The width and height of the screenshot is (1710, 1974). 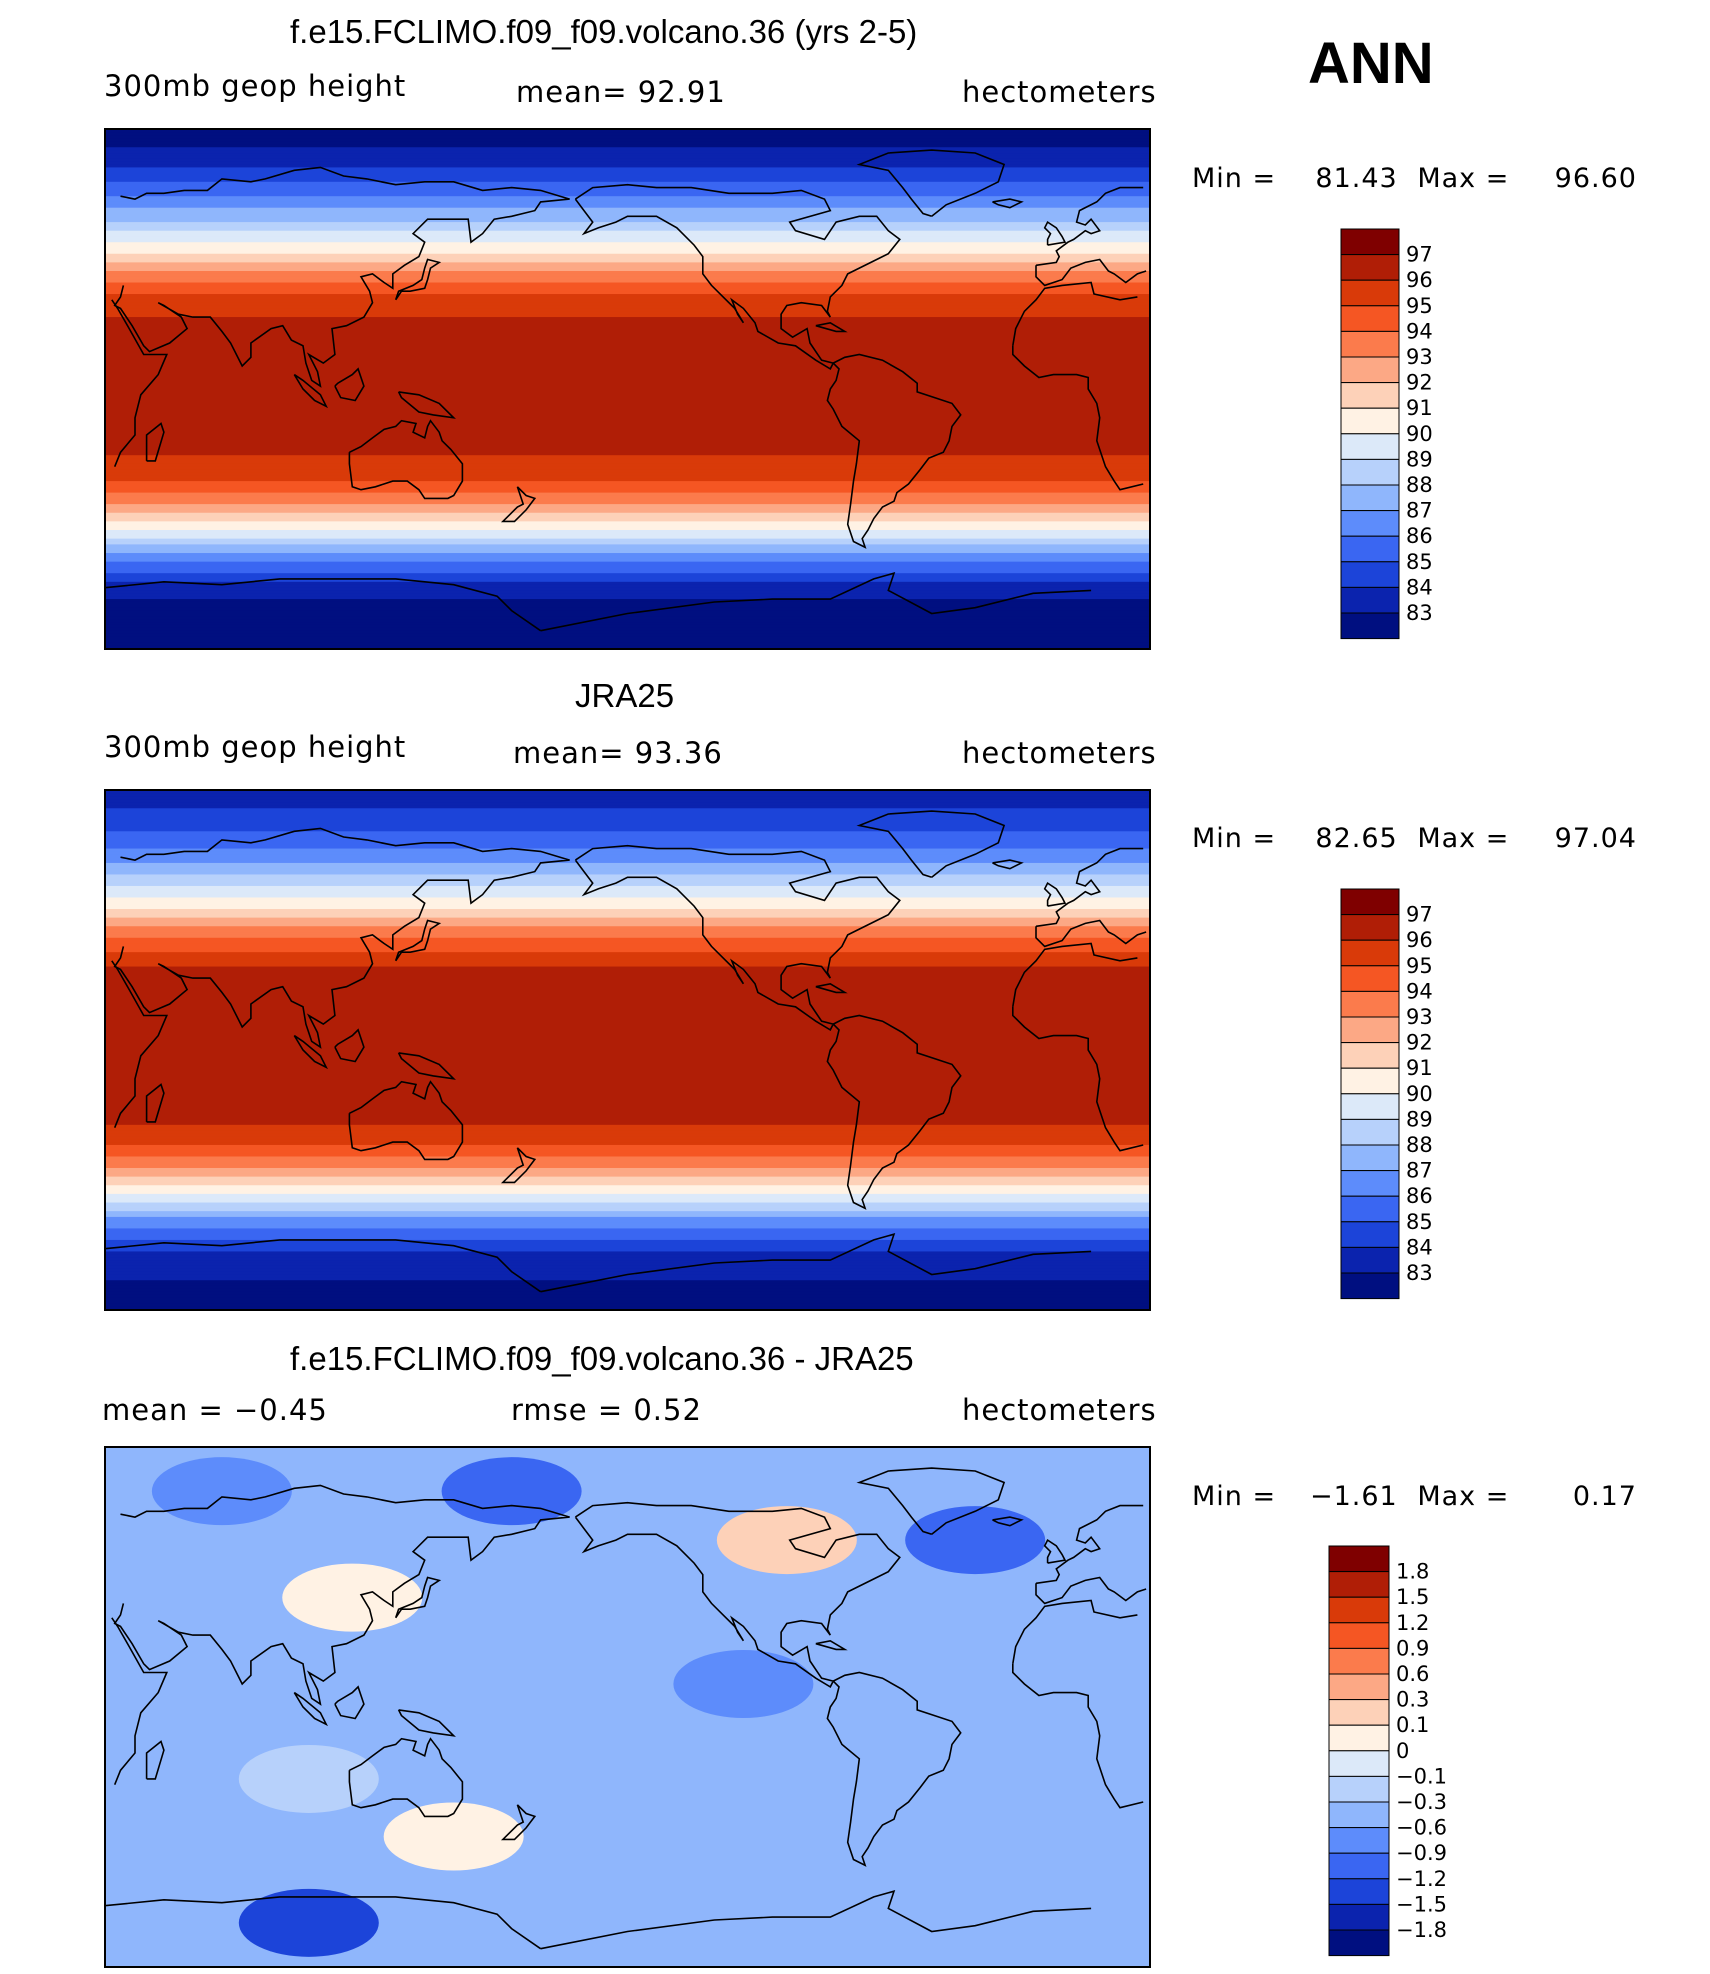 What do you see at coordinates (1419, 966) in the screenshot?
I see `colorbar-tick-label: 95` at bounding box center [1419, 966].